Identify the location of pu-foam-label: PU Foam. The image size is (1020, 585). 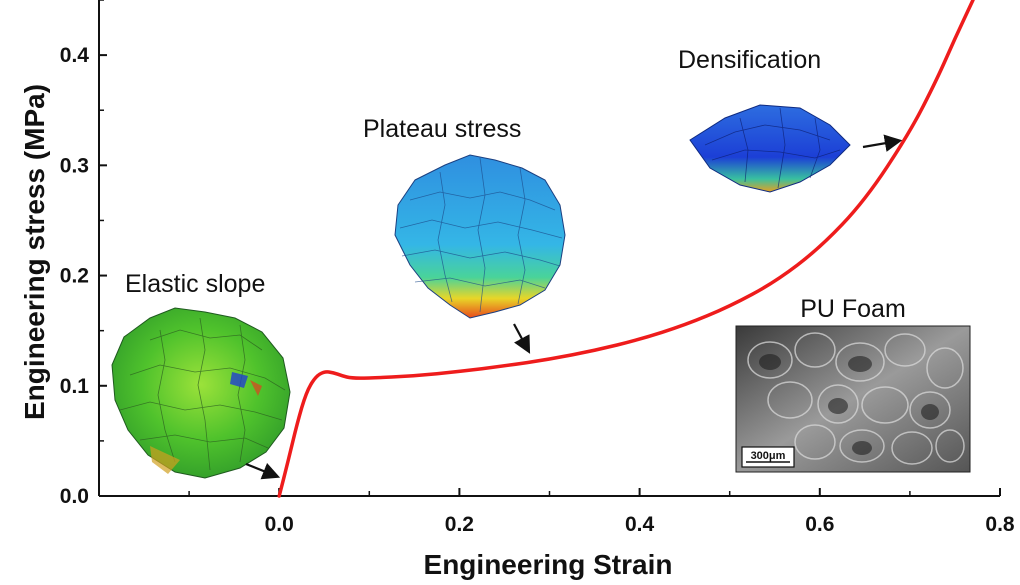
(853, 309).